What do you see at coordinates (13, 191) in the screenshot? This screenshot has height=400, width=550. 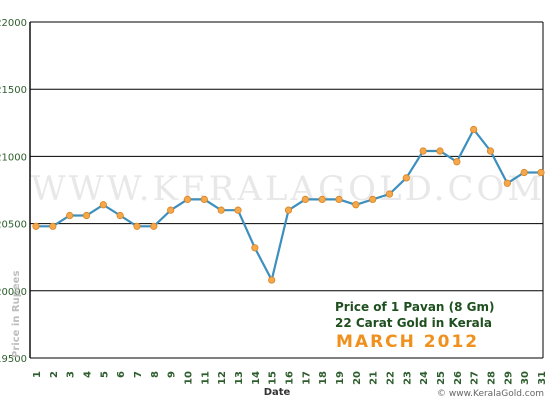 I see `y-tick-labels: 19500 20000 20500 21000 21500 22000` at bounding box center [13, 191].